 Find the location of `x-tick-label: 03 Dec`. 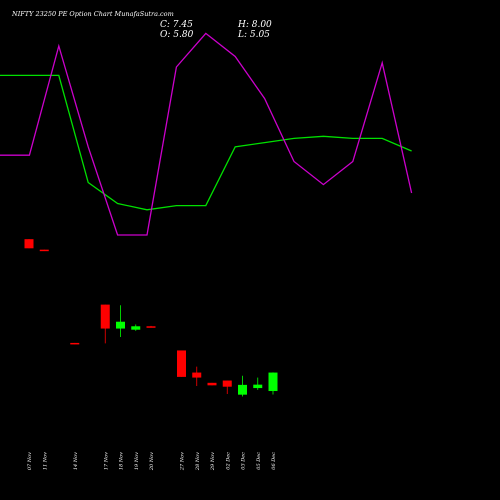

x-tick-label: 03 Dec is located at coordinates (244, 461).